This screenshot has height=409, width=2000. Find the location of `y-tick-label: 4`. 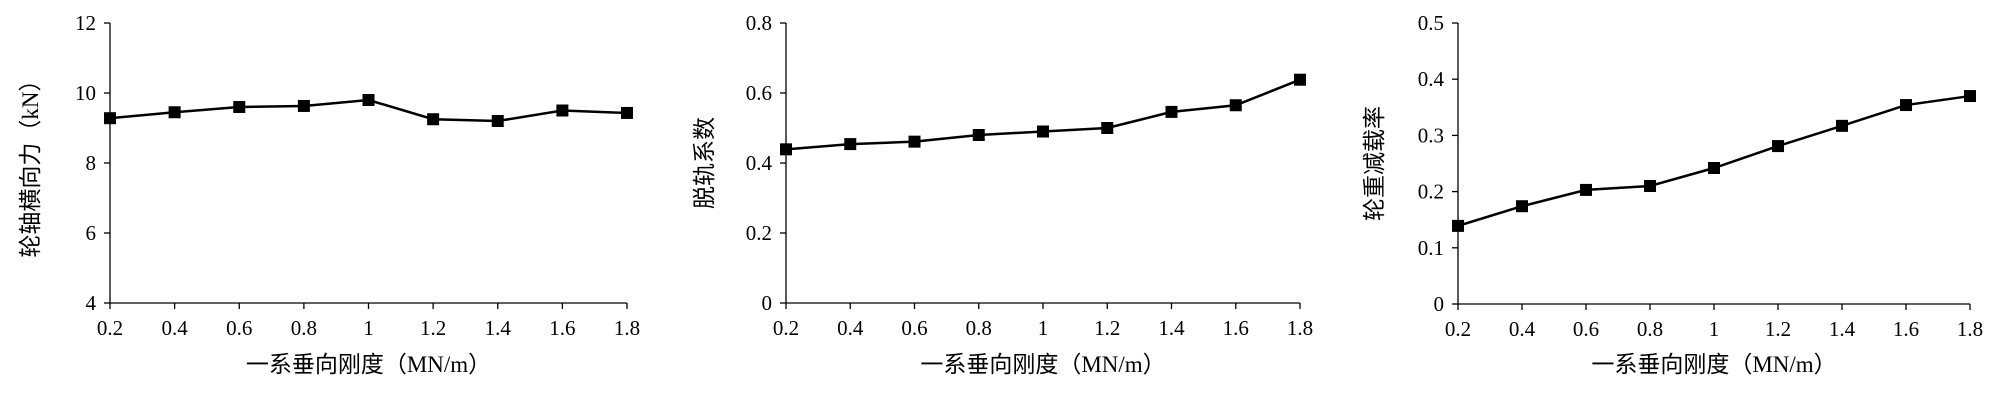

y-tick-label: 4 is located at coordinates (91, 303).